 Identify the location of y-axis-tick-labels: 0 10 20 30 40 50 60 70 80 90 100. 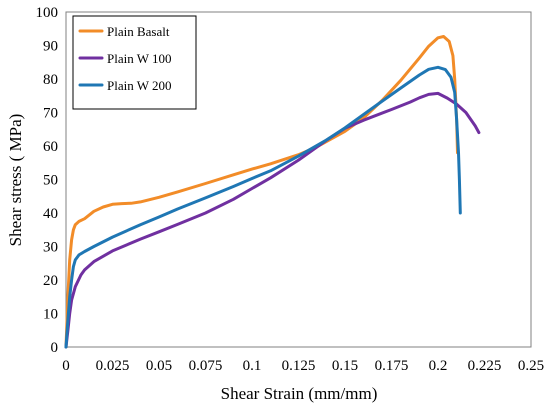
(47, 180).